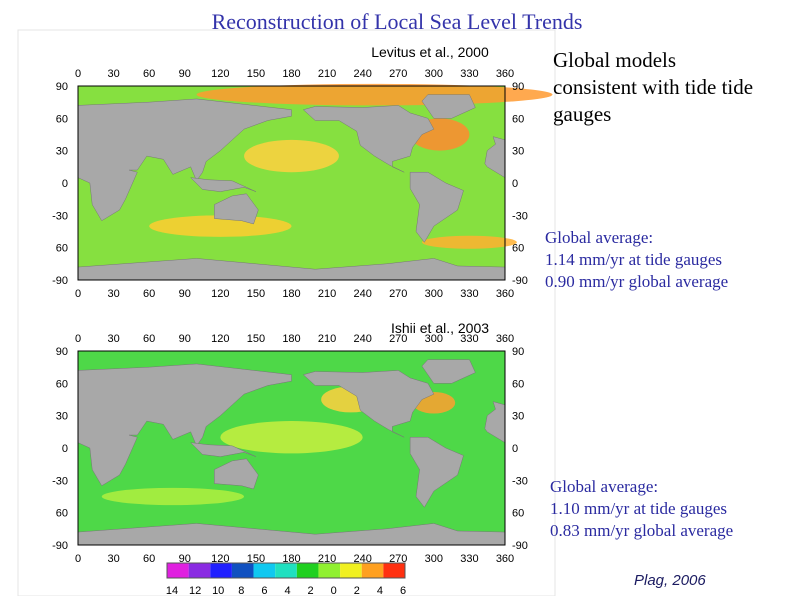 This screenshot has height=596, width=793. I want to click on map-label: Levitus et al., 2000, so click(430, 52).